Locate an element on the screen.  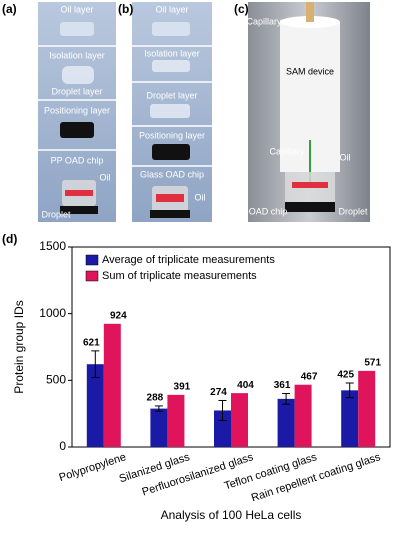
x-tick-label: Perfluorosilanized glass is located at coordinates (198, 474).